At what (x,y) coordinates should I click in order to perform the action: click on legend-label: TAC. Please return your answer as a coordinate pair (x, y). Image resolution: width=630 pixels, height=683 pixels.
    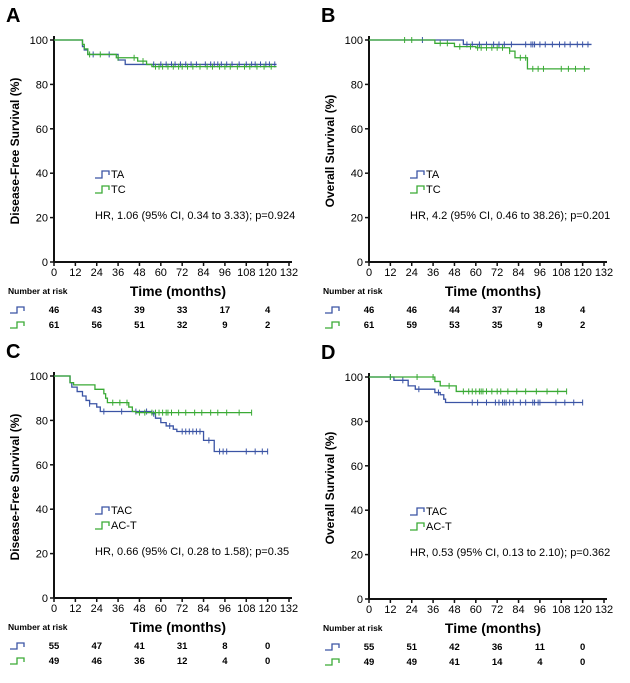
    Looking at the image, I should click on (121, 511).